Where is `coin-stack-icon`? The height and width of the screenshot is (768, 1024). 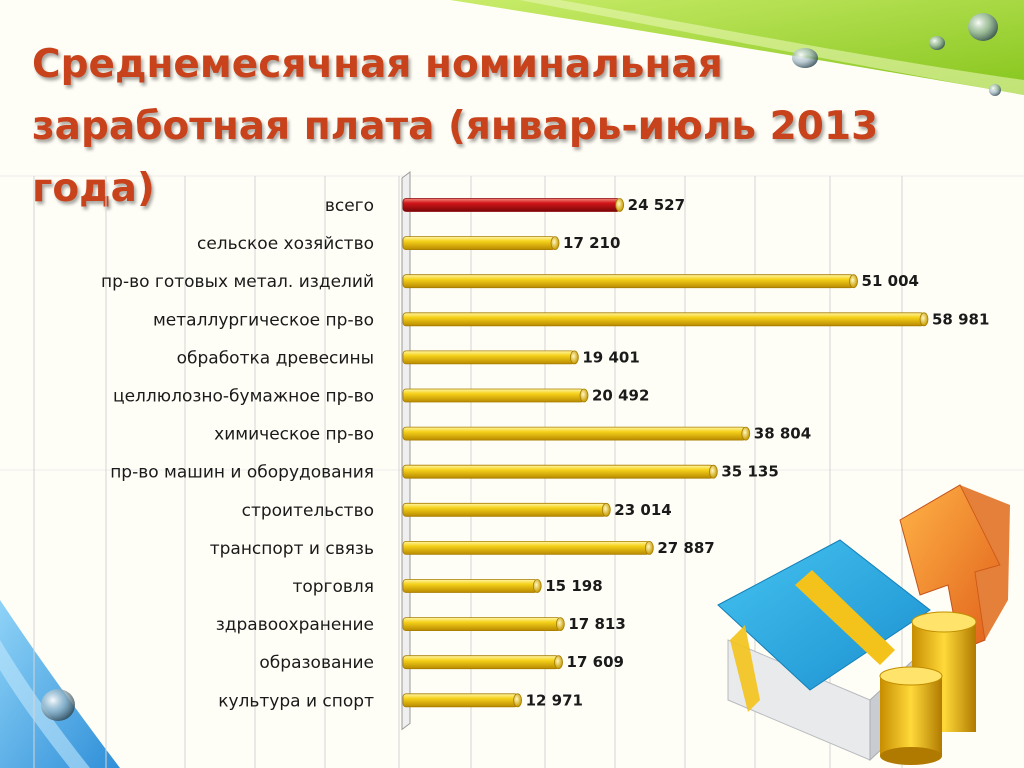 coin-stack-icon is located at coordinates (928, 688).